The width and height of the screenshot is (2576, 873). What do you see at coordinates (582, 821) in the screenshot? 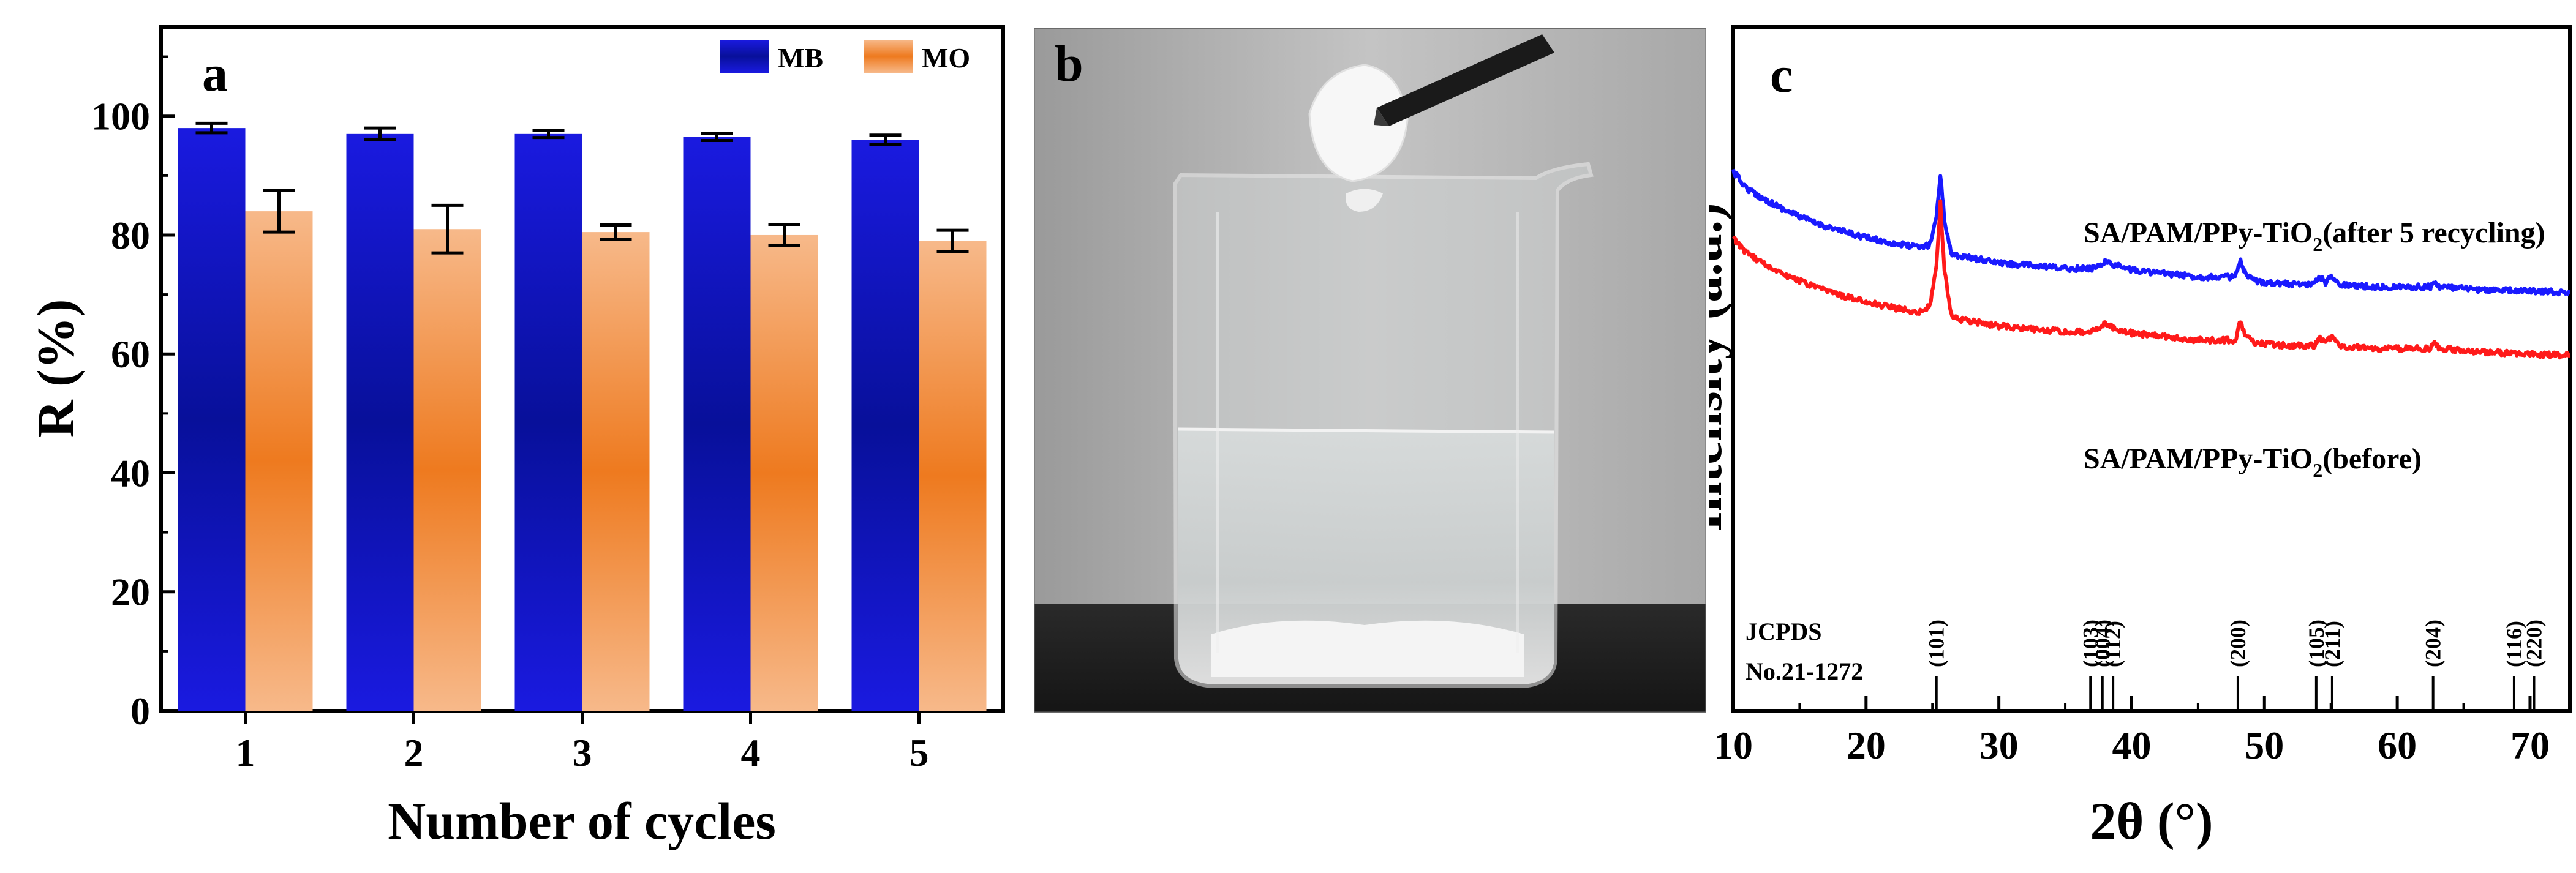
I see `chart-a-x-axis-label: Number of cycles` at bounding box center [582, 821].